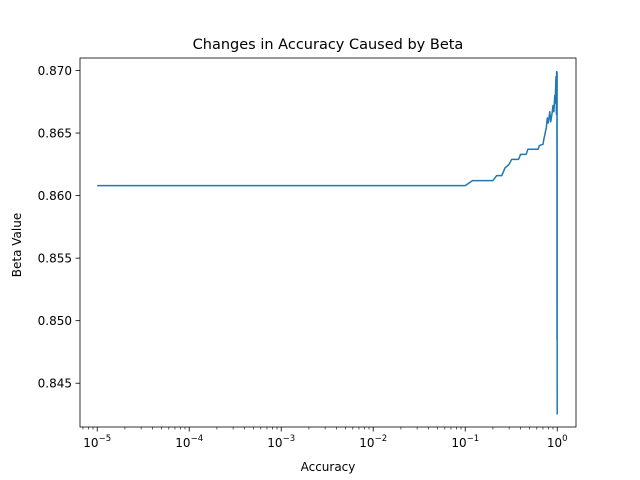 The width and height of the screenshot is (640, 480). Describe the element at coordinates (328, 45) in the screenshot. I see `chart-title: Changes in Accuracy Caused by Beta` at that location.